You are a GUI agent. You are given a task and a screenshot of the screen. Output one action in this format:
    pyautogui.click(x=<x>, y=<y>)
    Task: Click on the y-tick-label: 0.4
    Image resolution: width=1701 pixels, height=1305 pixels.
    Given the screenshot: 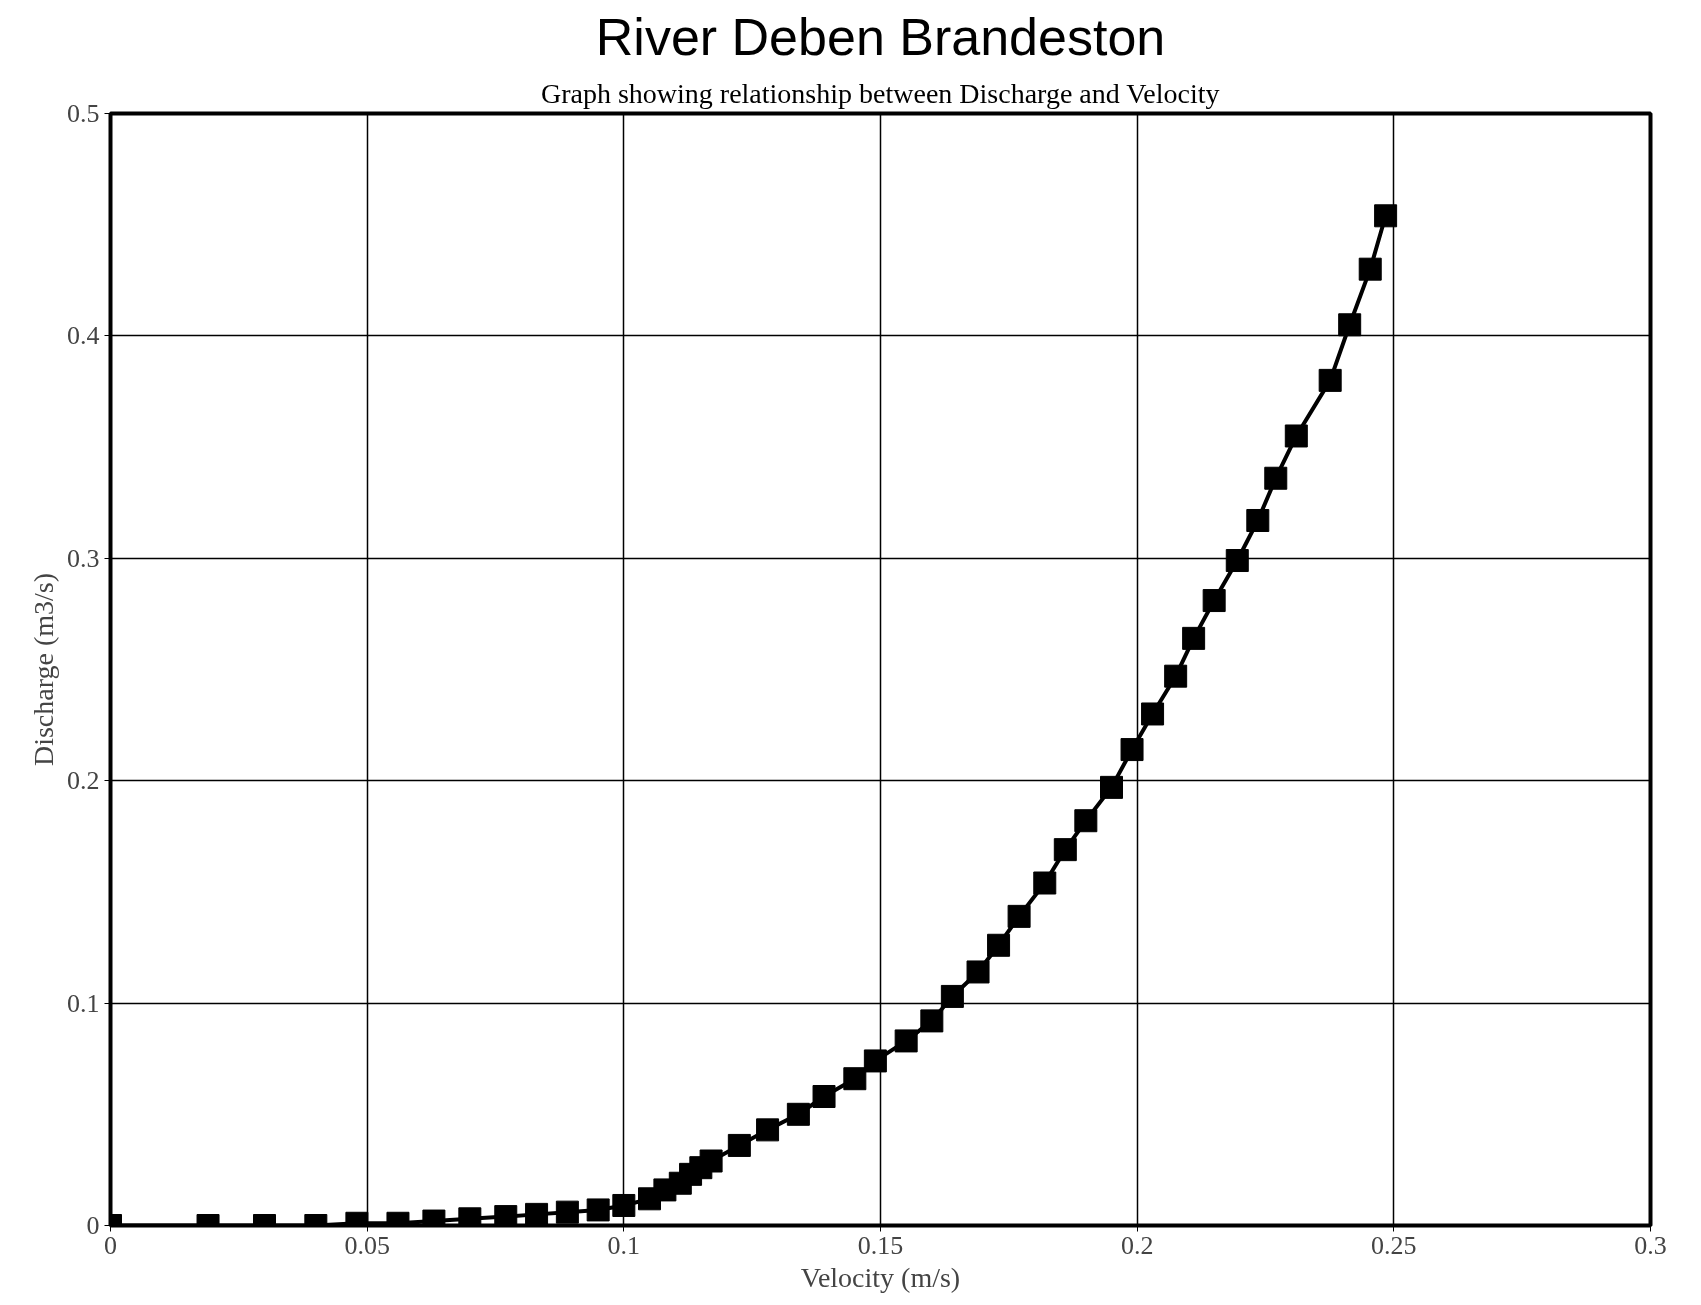 What is the action you would take?
    pyautogui.click(x=83, y=336)
    